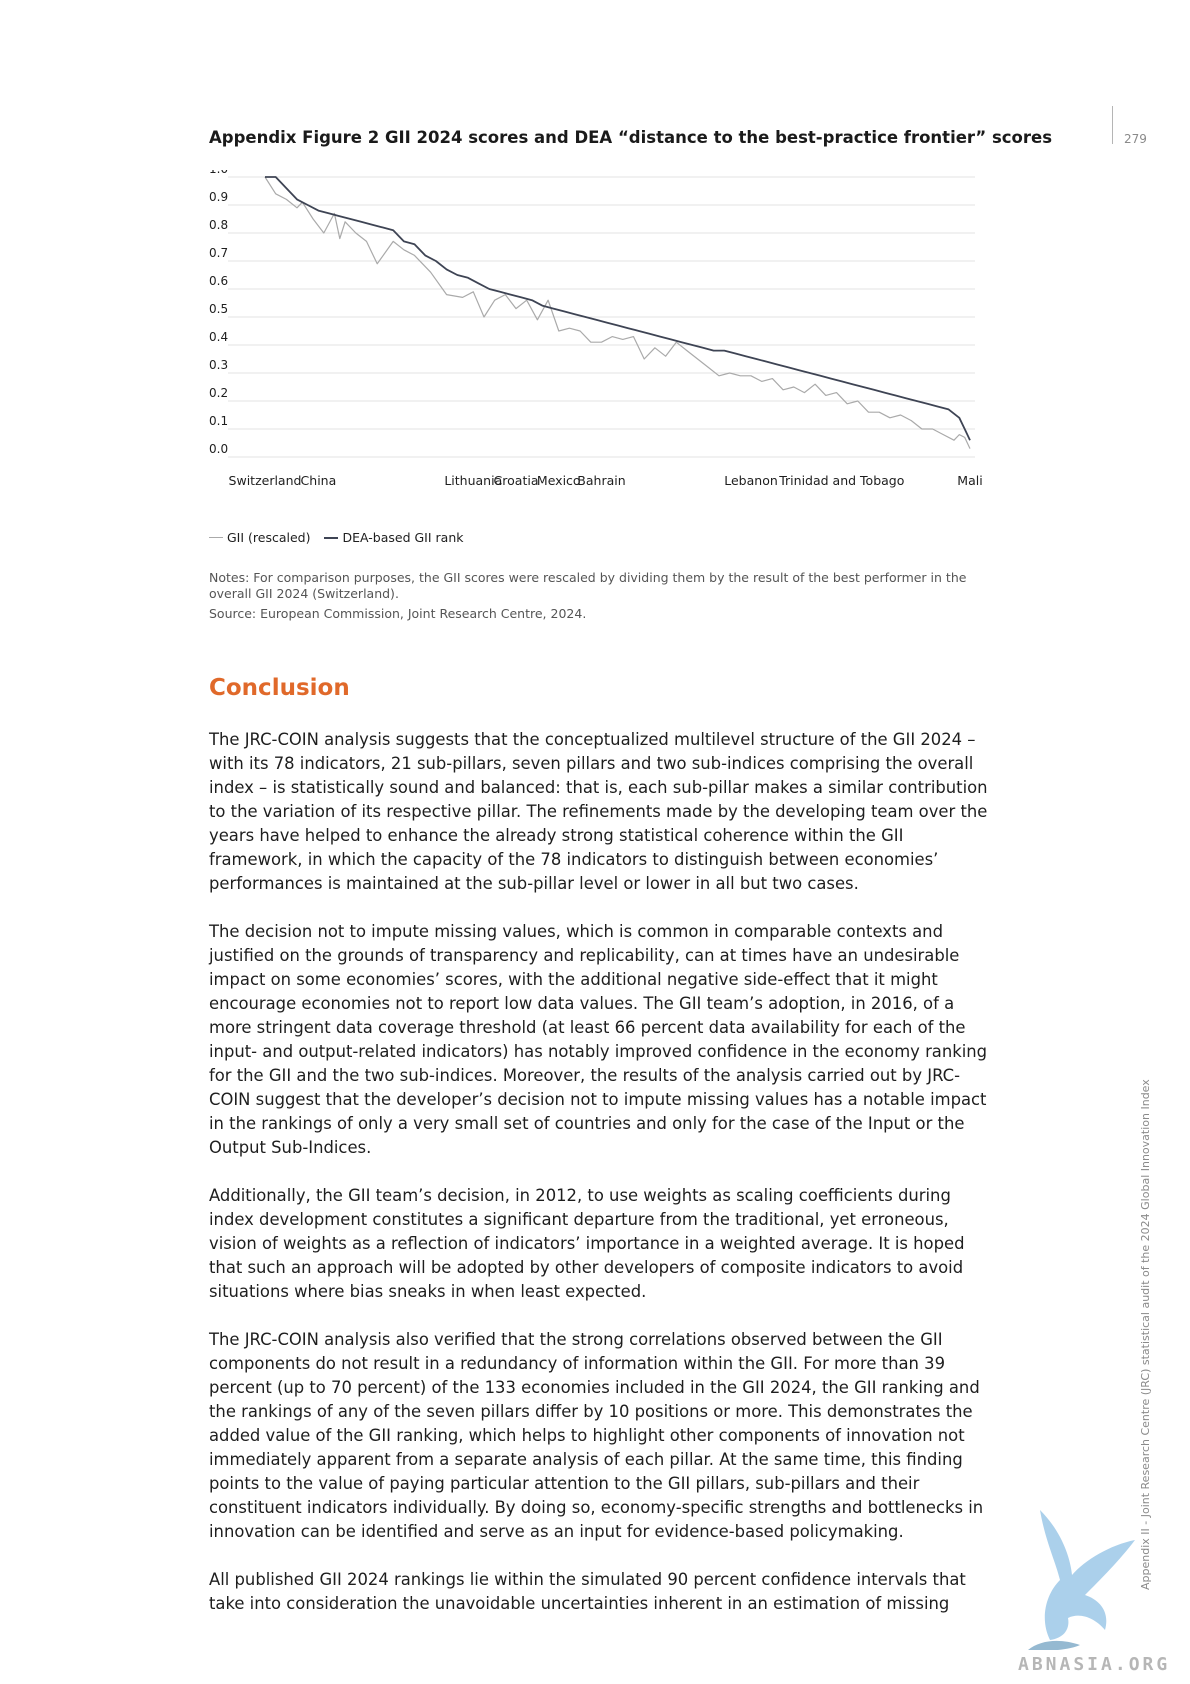 The image size is (1190, 1684). What do you see at coordinates (218, 281) in the screenshot?
I see `y-tick-label: 0.6` at bounding box center [218, 281].